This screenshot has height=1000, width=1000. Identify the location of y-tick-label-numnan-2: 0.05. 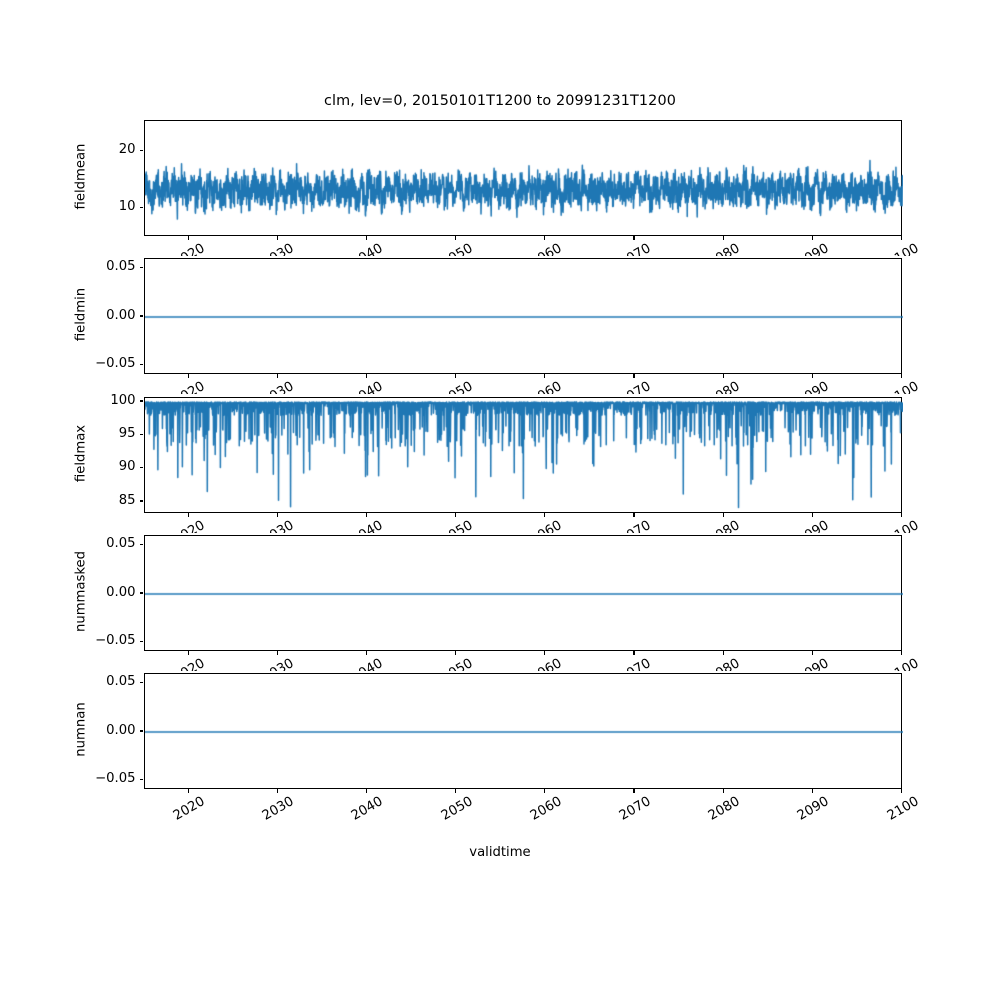
(121, 682).